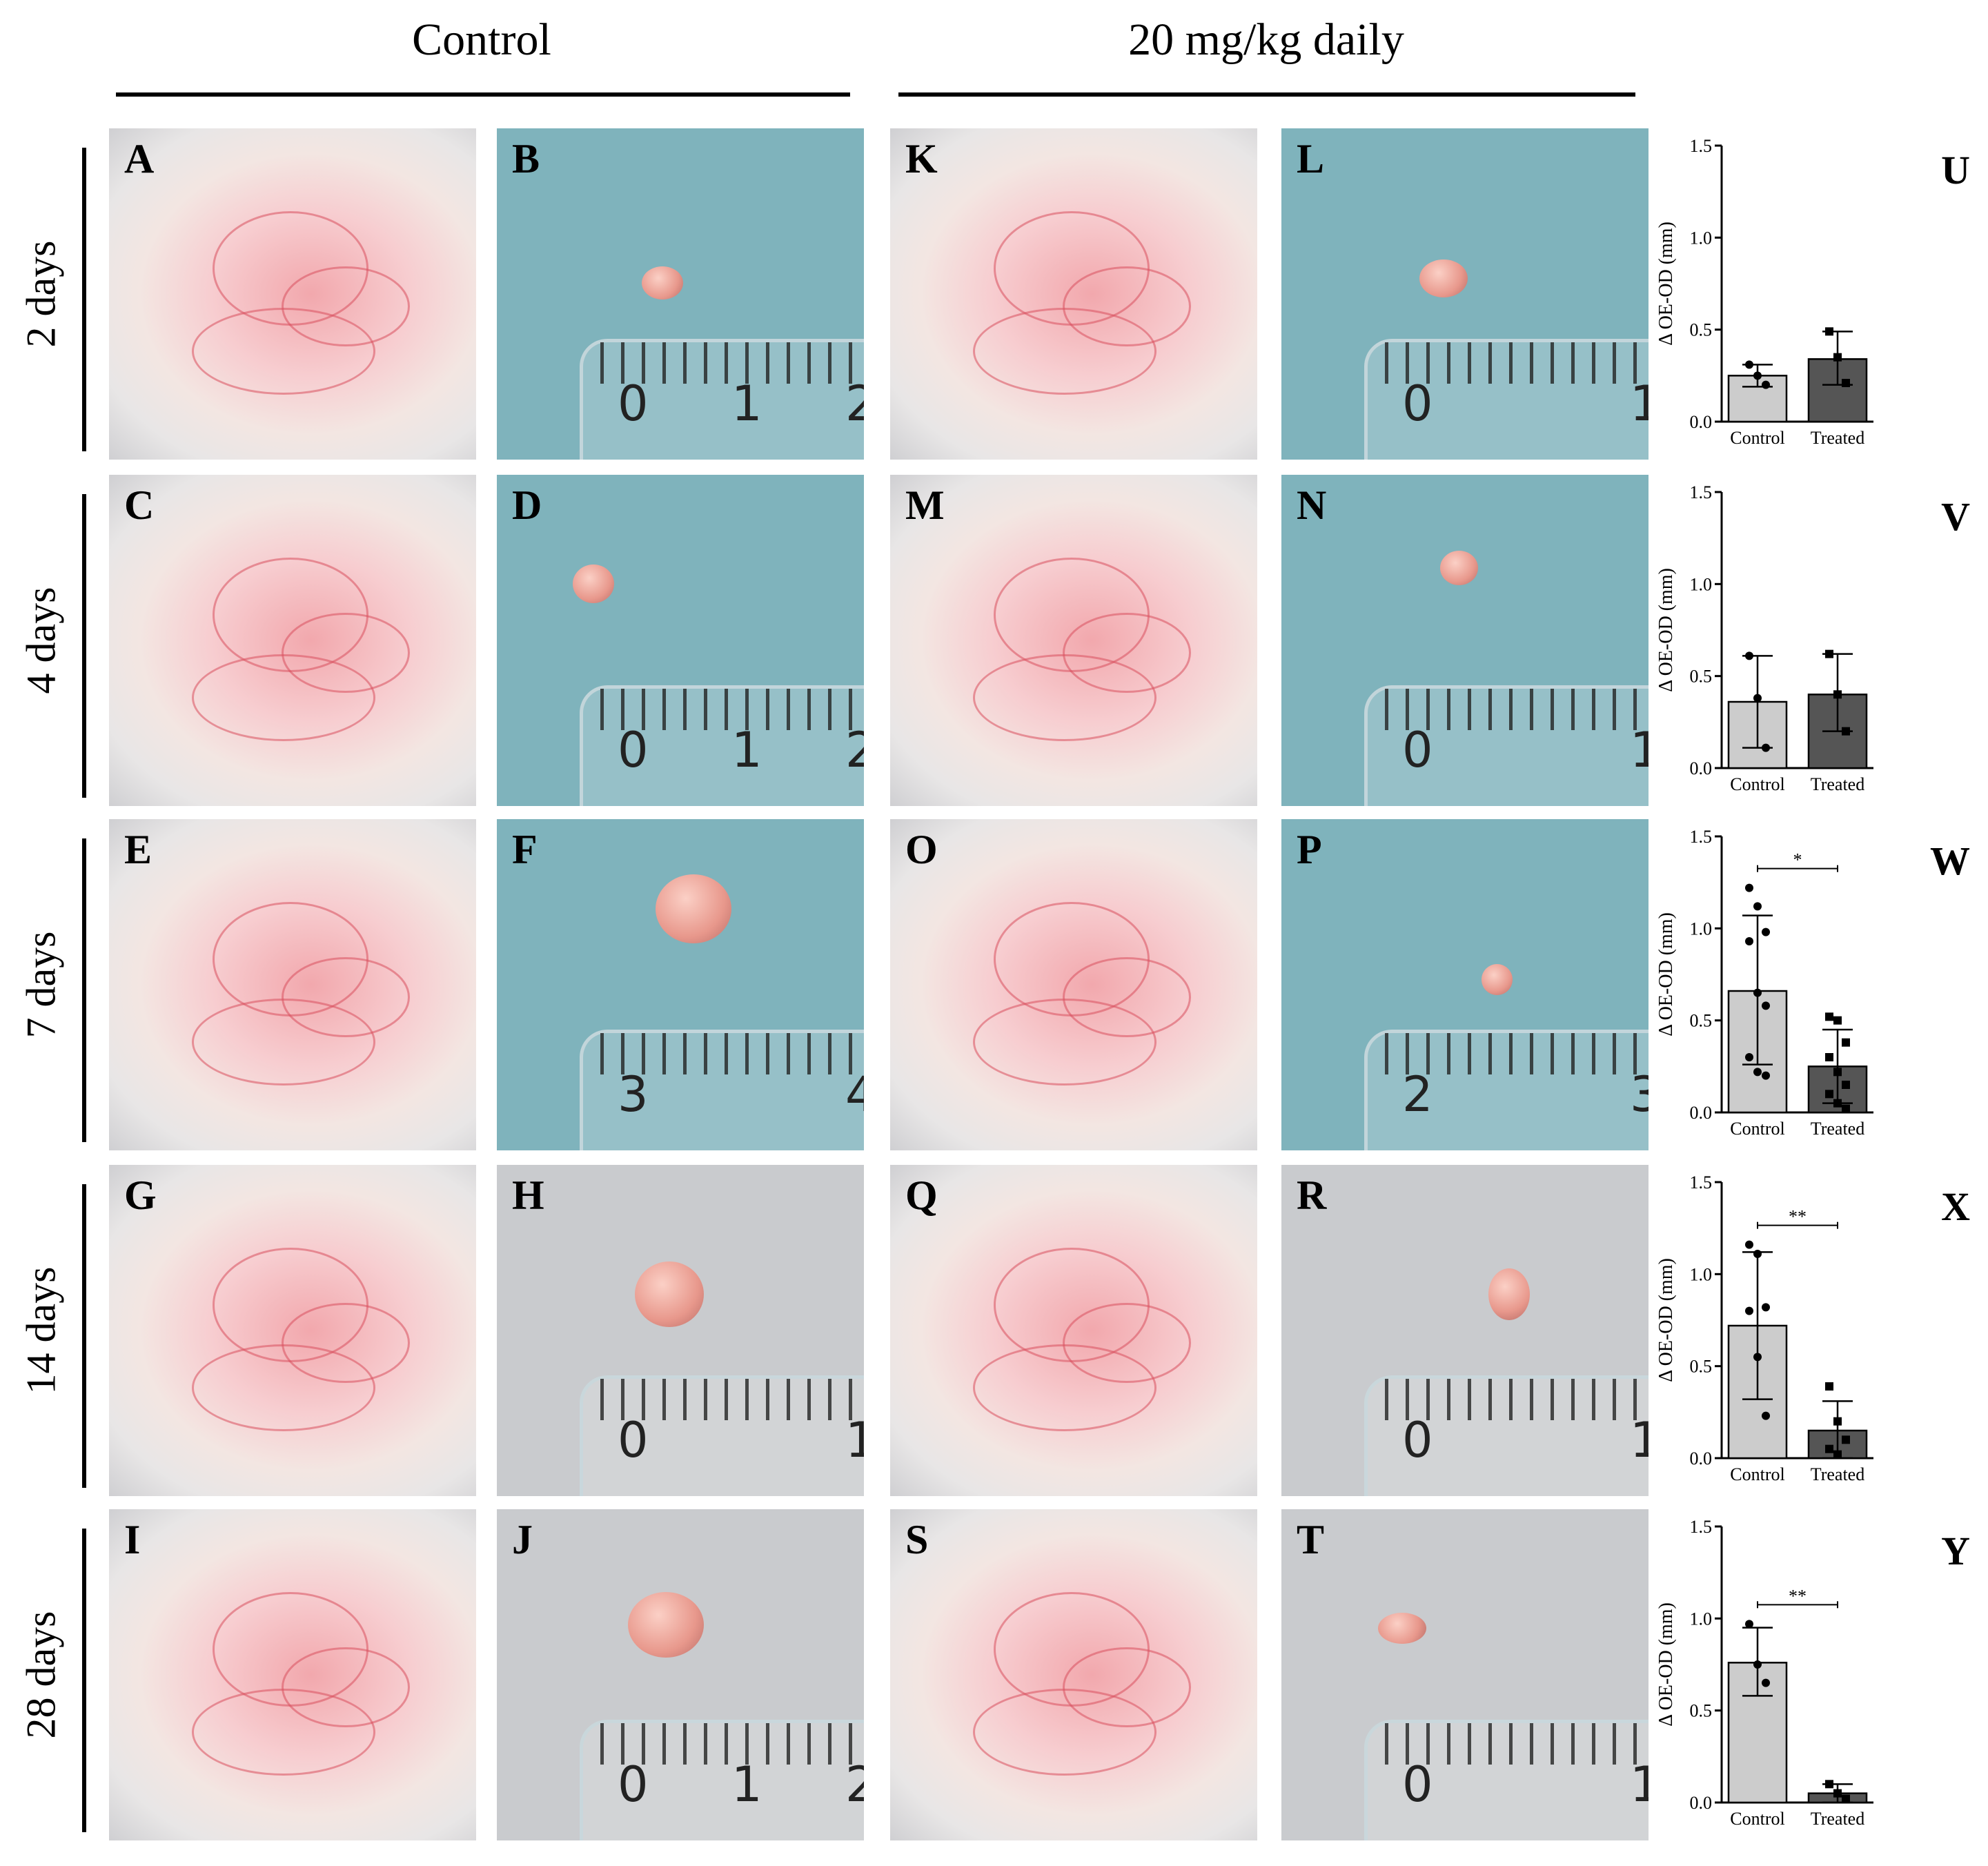 This screenshot has height=1866, width=1988. I want to click on bar-chart-w: 0.0 0.5 1.0 1.5 Δ OE-OD (mm) Control Treated * W, so click(1812, 983).